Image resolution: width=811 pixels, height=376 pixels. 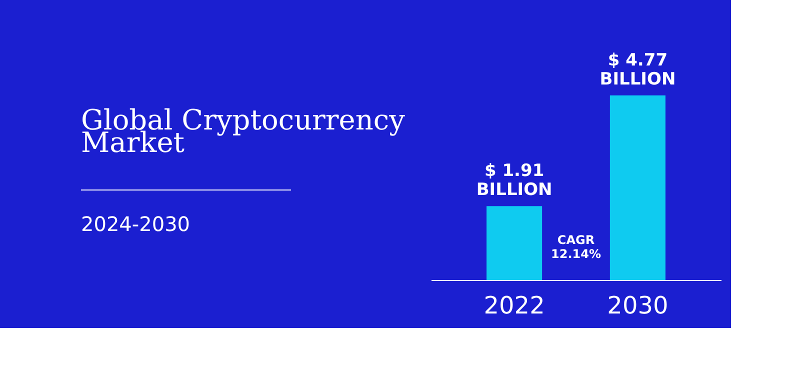 I want to click on text: 2024-2030, so click(x=135, y=224).